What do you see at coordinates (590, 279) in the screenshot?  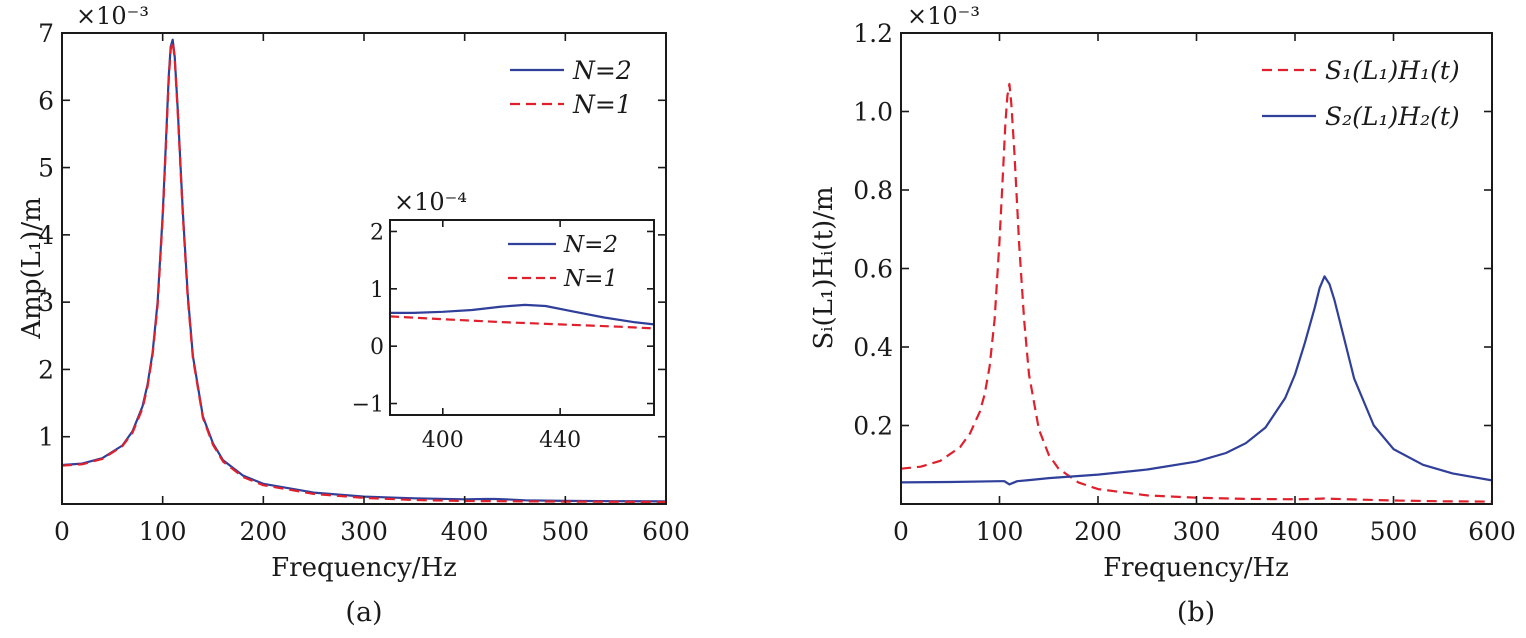 I see `panel-a-inset-legend-label-n1: N=1` at bounding box center [590, 279].